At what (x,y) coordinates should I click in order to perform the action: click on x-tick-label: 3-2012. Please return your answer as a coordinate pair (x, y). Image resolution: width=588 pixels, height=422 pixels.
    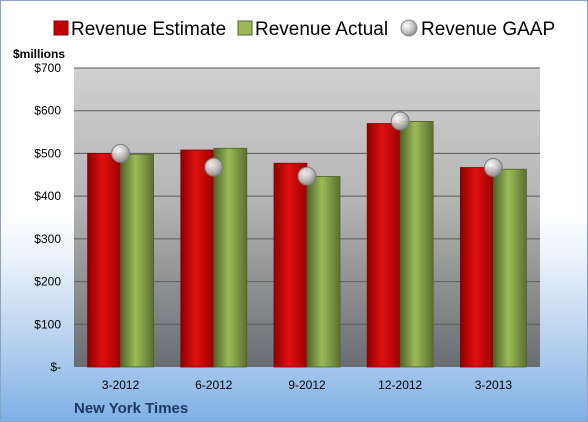
    Looking at the image, I should click on (121, 385).